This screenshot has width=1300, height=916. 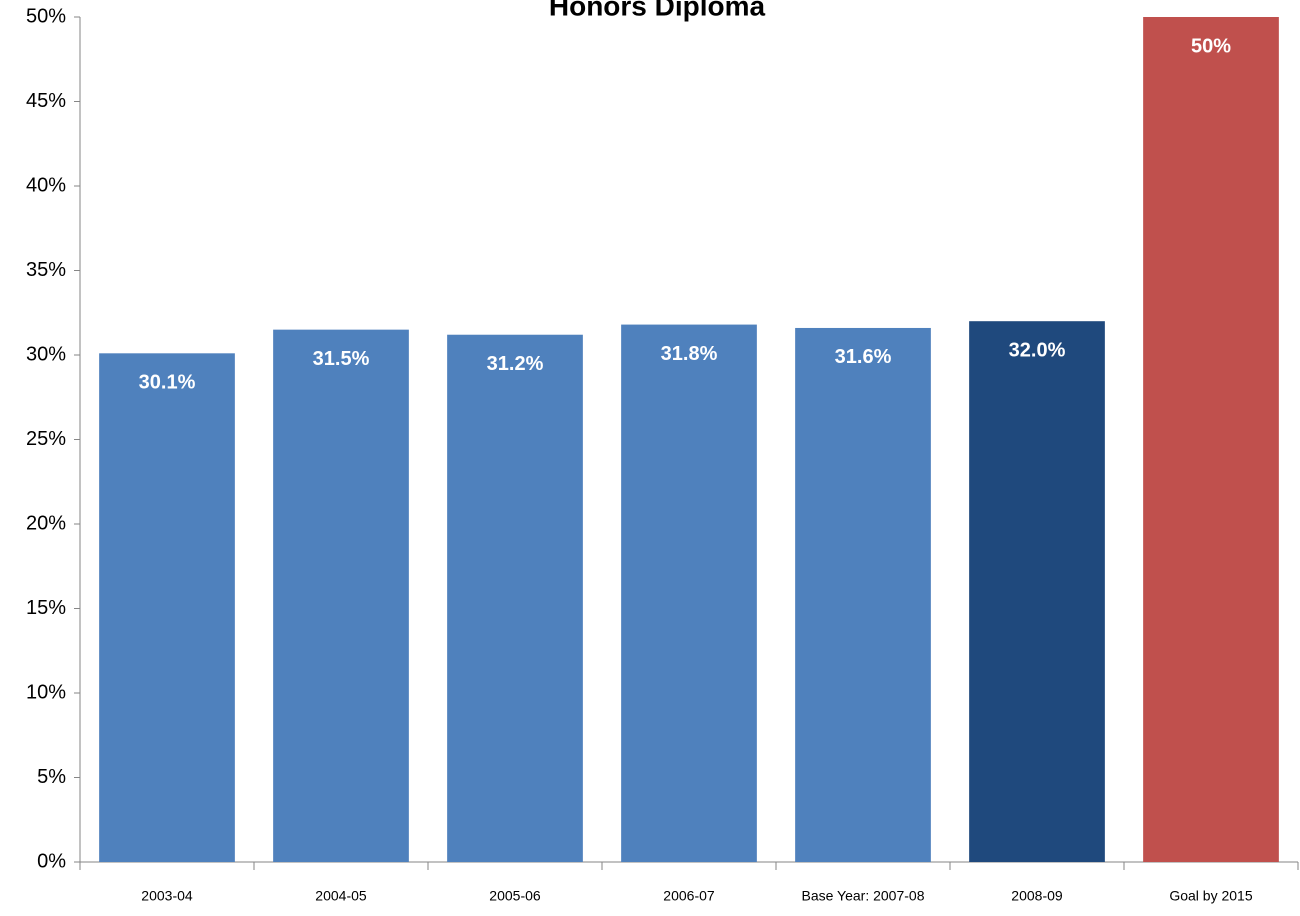 I want to click on y-tick-label: 5%, so click(x=51, y=777).